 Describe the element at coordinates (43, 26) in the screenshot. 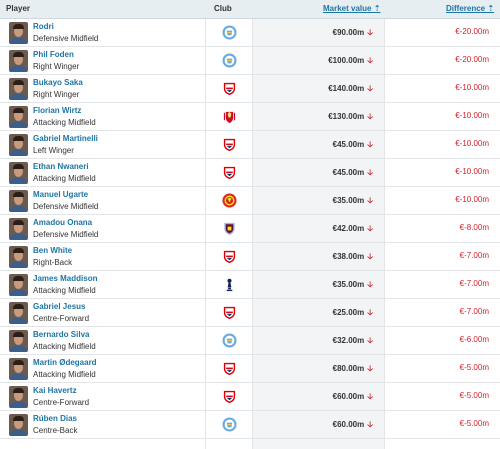

I see `player-name-link: Rodri` at that location.